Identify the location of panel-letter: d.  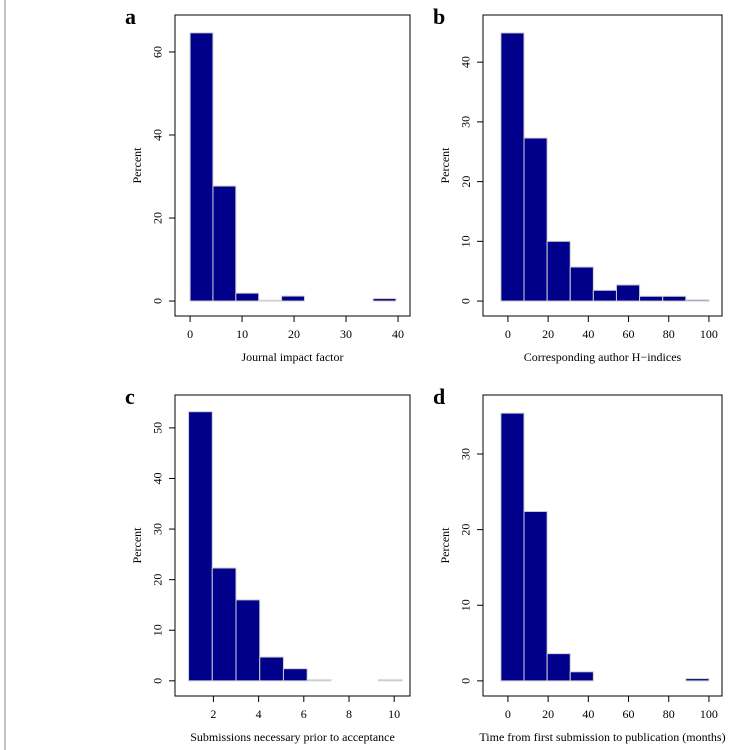
(439, 396).